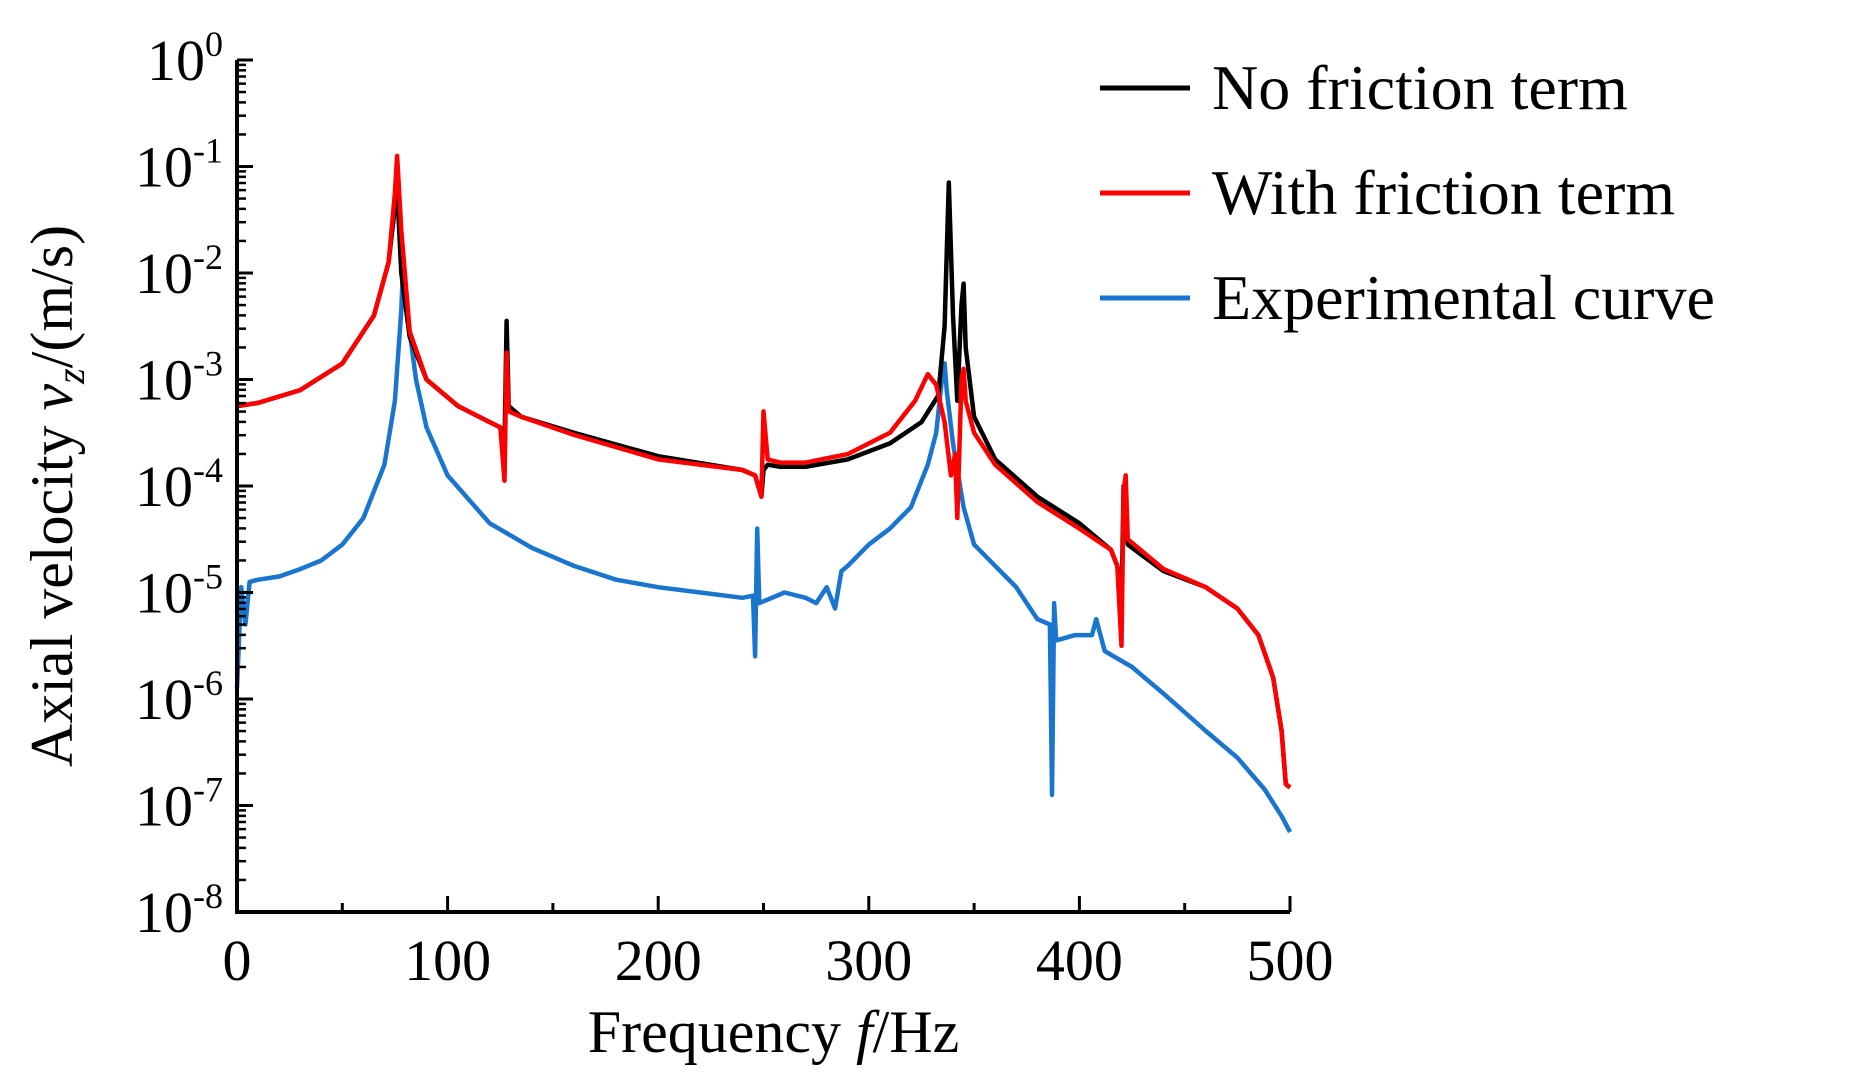 This screenshot has width=1869, height=1087. Describe the element at coordinates (774, 1032) in the screenshot. I see `x-axis-title: Frequency f/Hz` at that location.